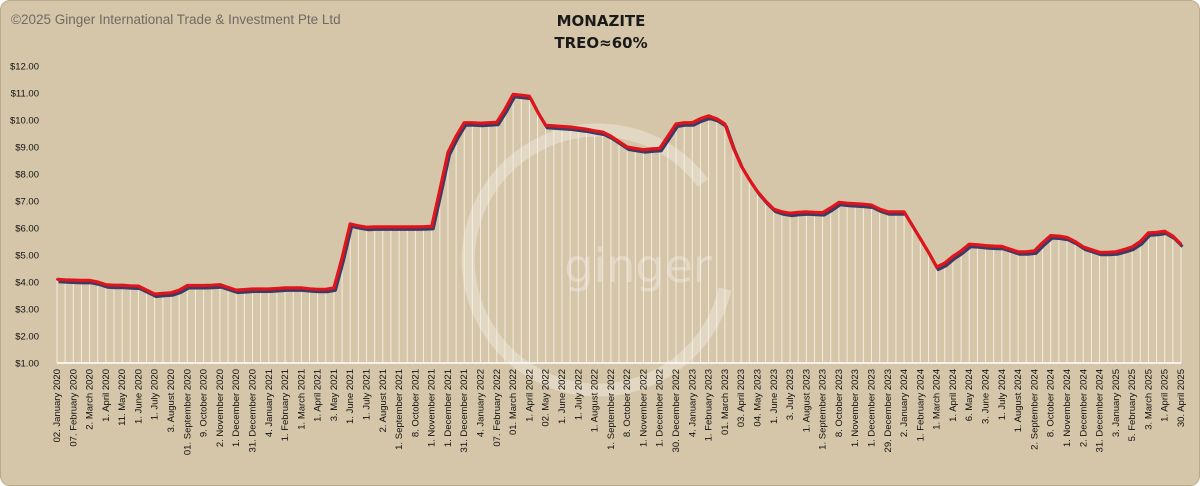 The height and width of the screenshot is (486, 1200). What do you see at coordinates (220, 408) in the screenshot?
I see `x-tick-label: 2. November 2020` at bounding box center [220, 408].